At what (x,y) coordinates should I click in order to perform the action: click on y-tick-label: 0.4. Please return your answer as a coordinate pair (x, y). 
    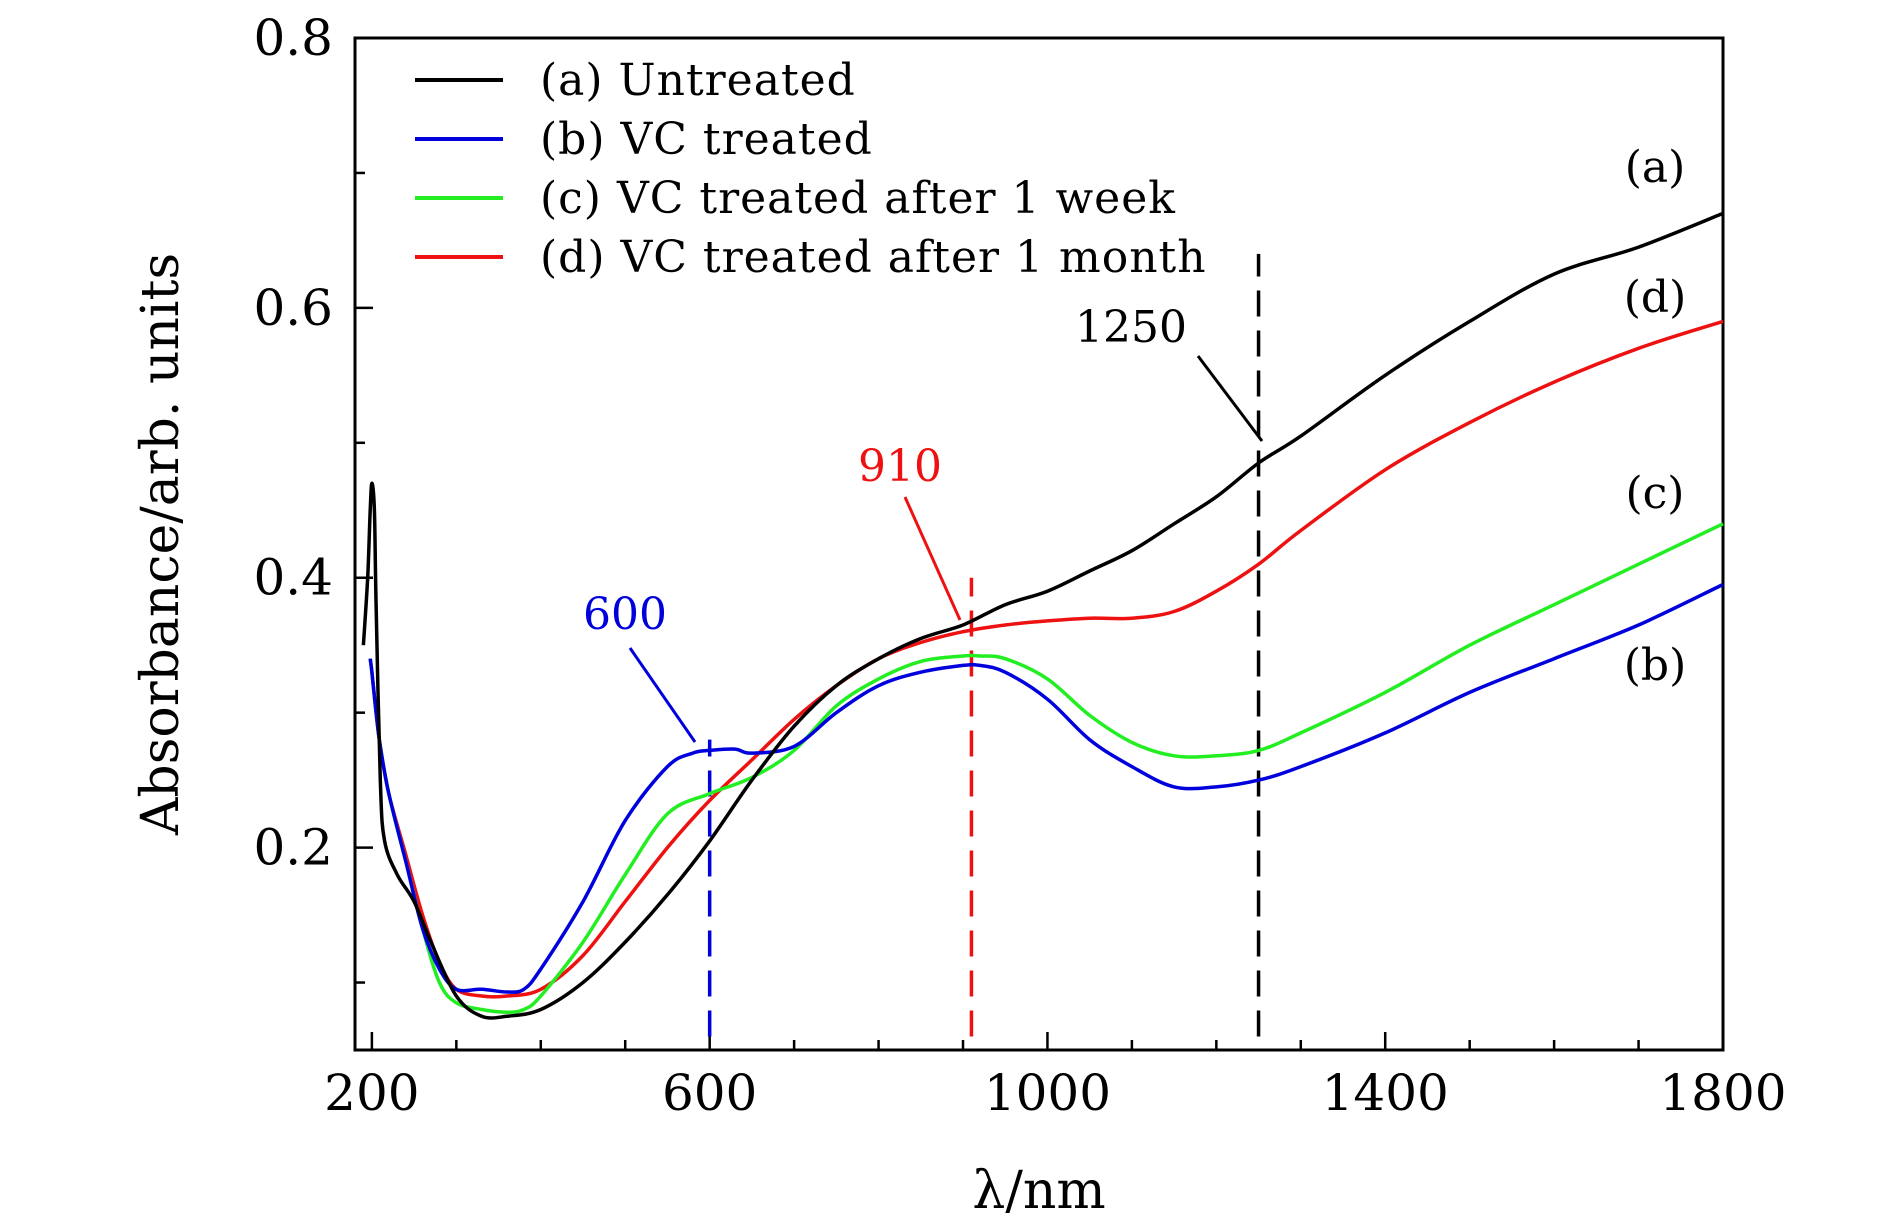
    Looking at the image, I should click on (293, 578).